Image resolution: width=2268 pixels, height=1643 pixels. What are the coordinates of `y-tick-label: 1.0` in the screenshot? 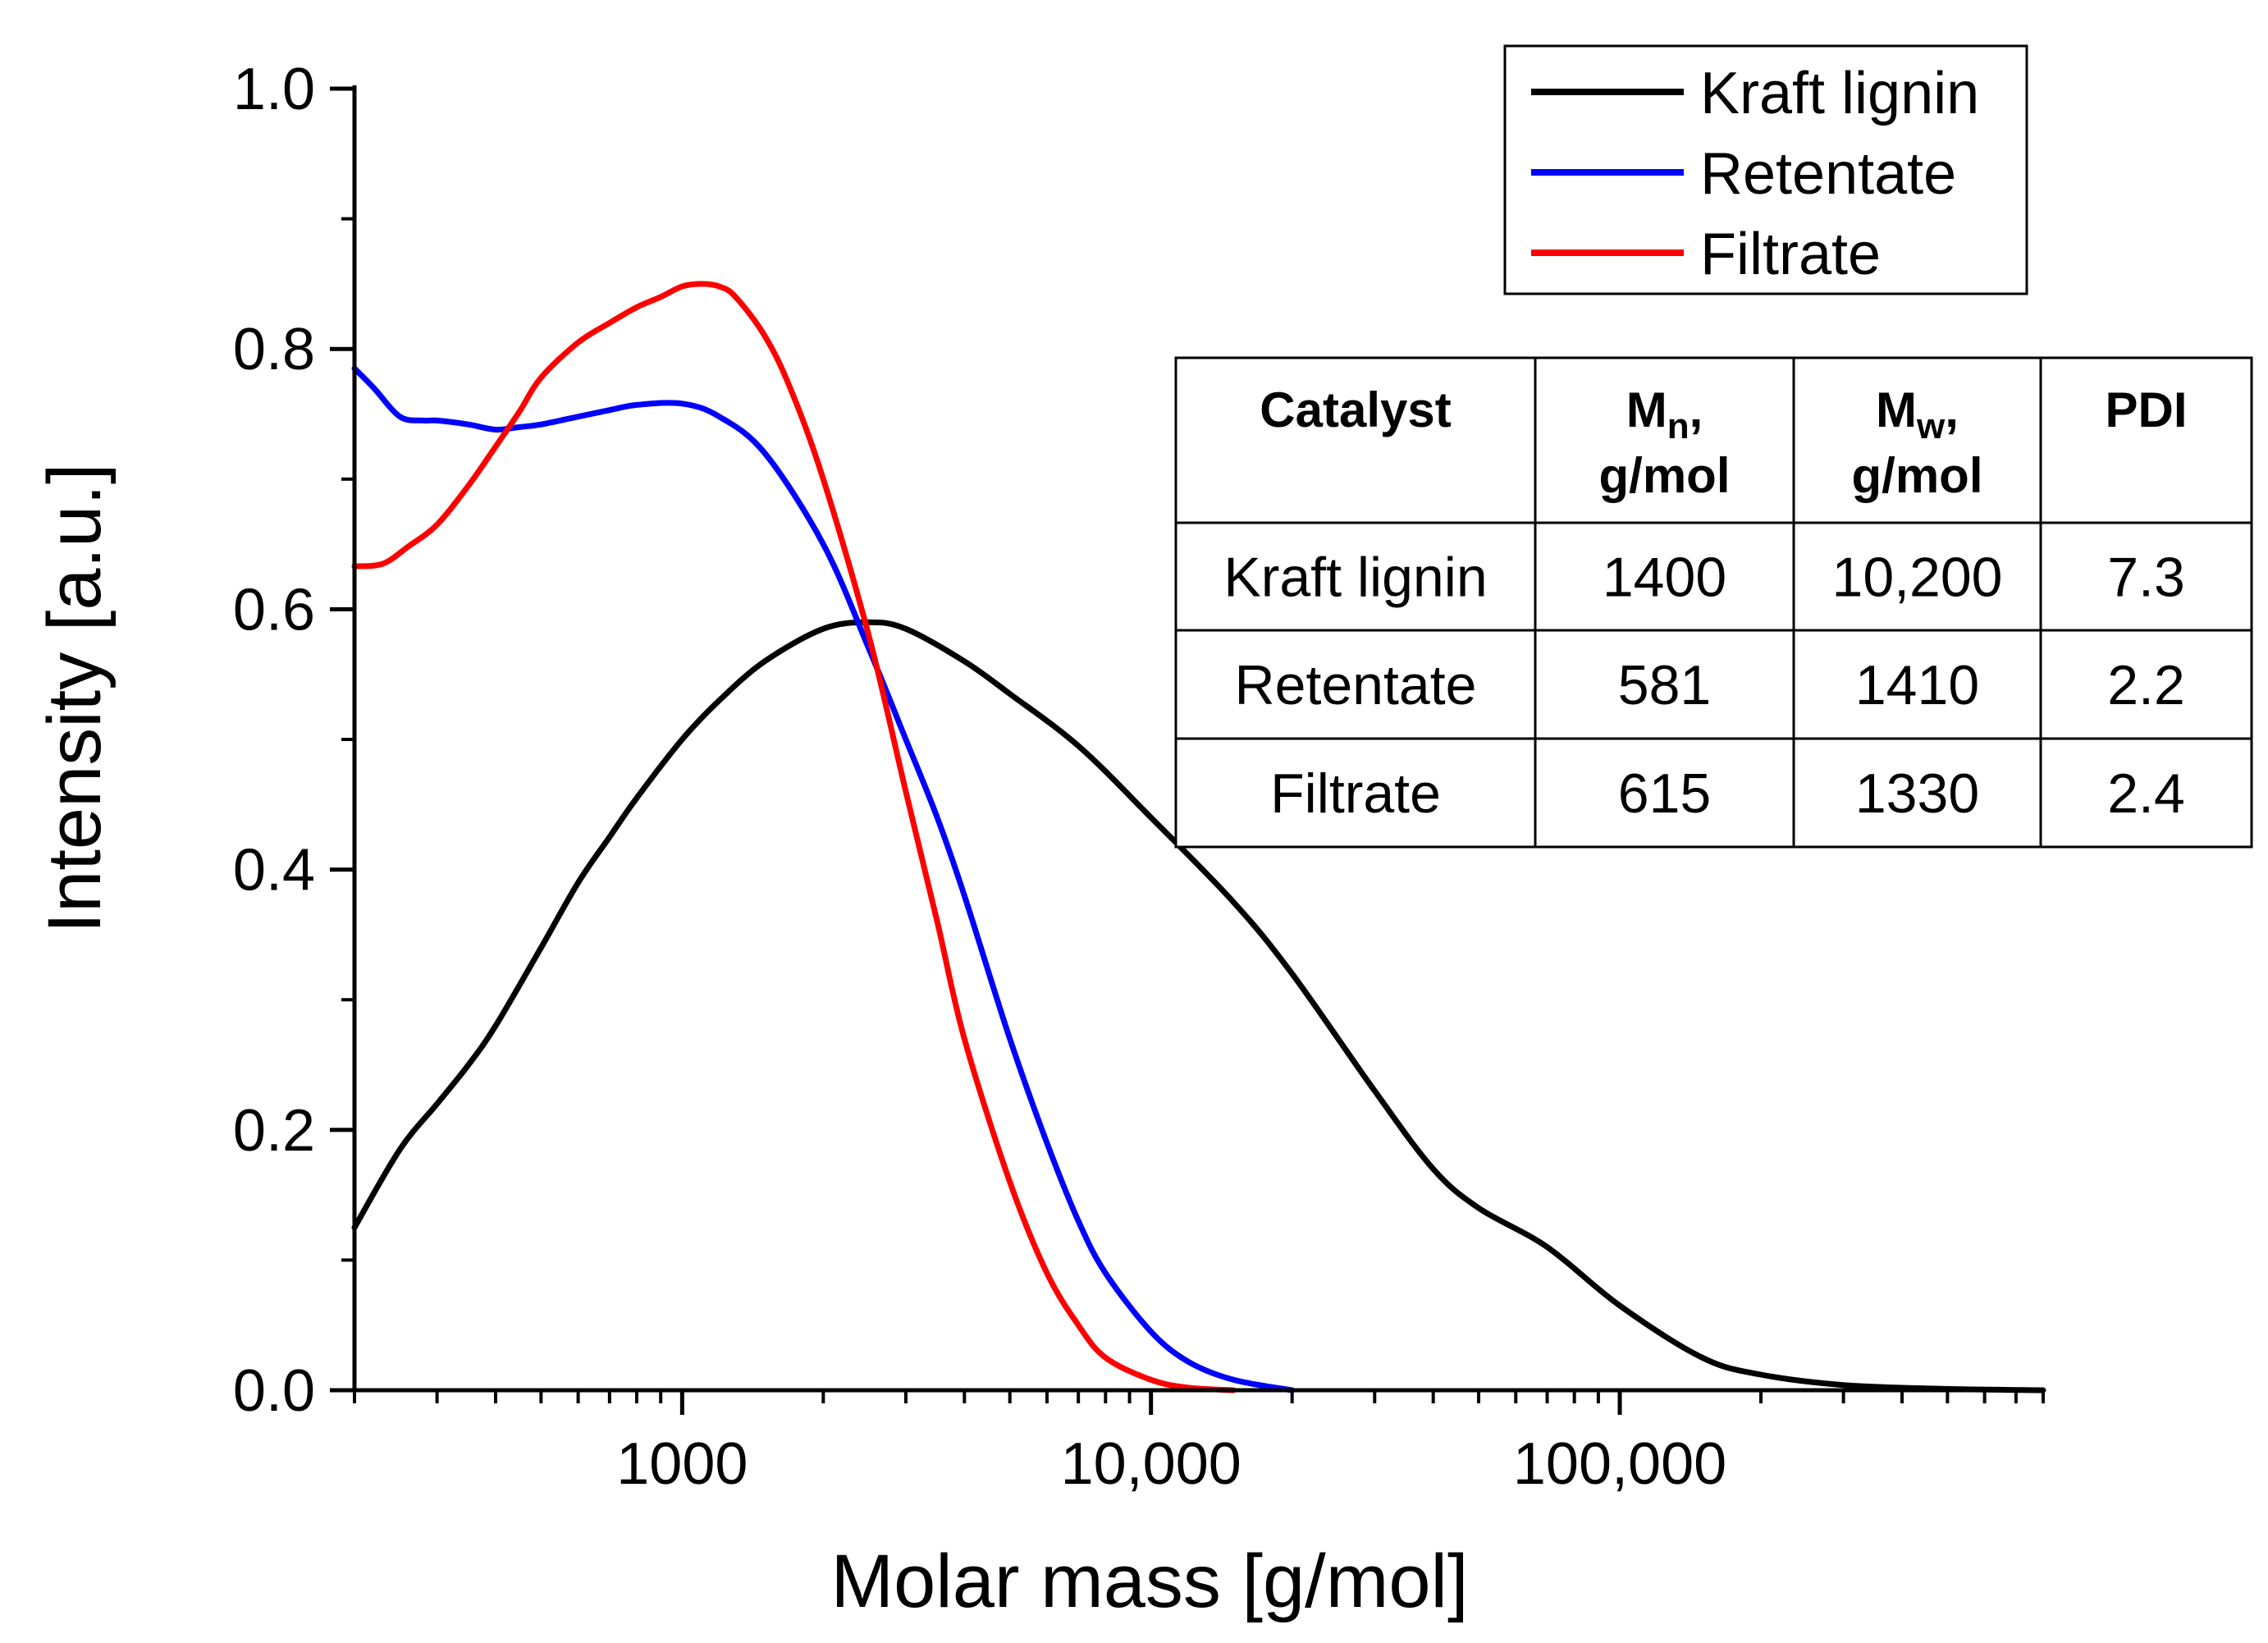 It's located at (274, 89).